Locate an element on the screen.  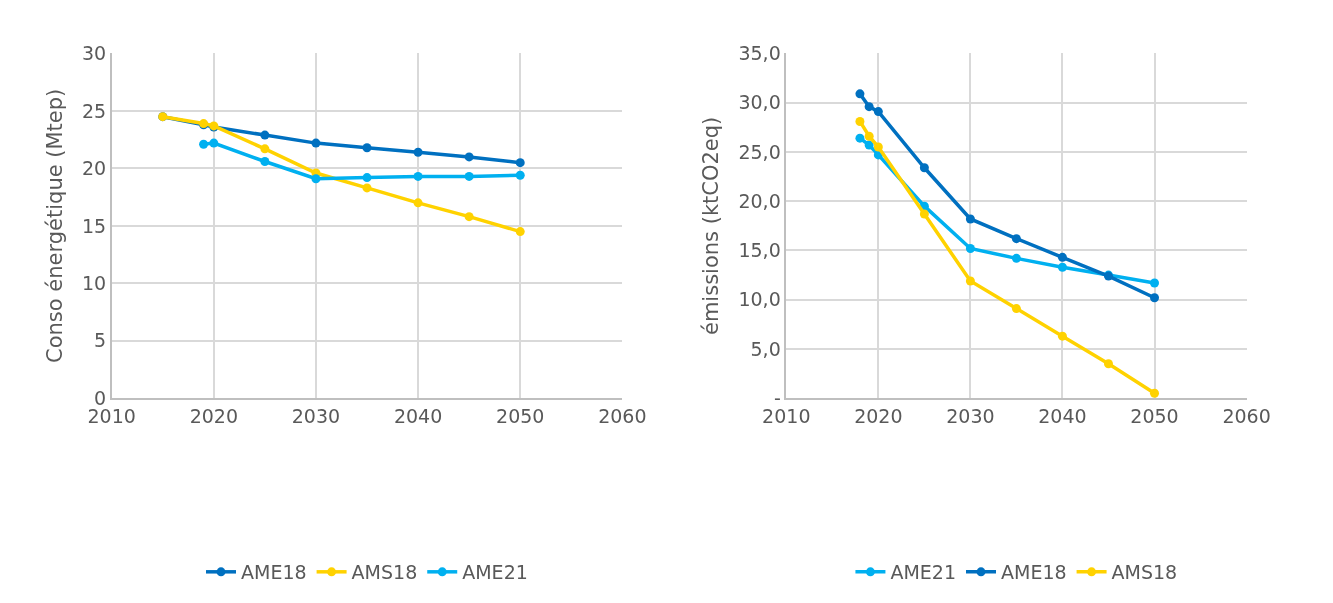
y-tick-label: 35,0 is located at coordinates (759, 53).